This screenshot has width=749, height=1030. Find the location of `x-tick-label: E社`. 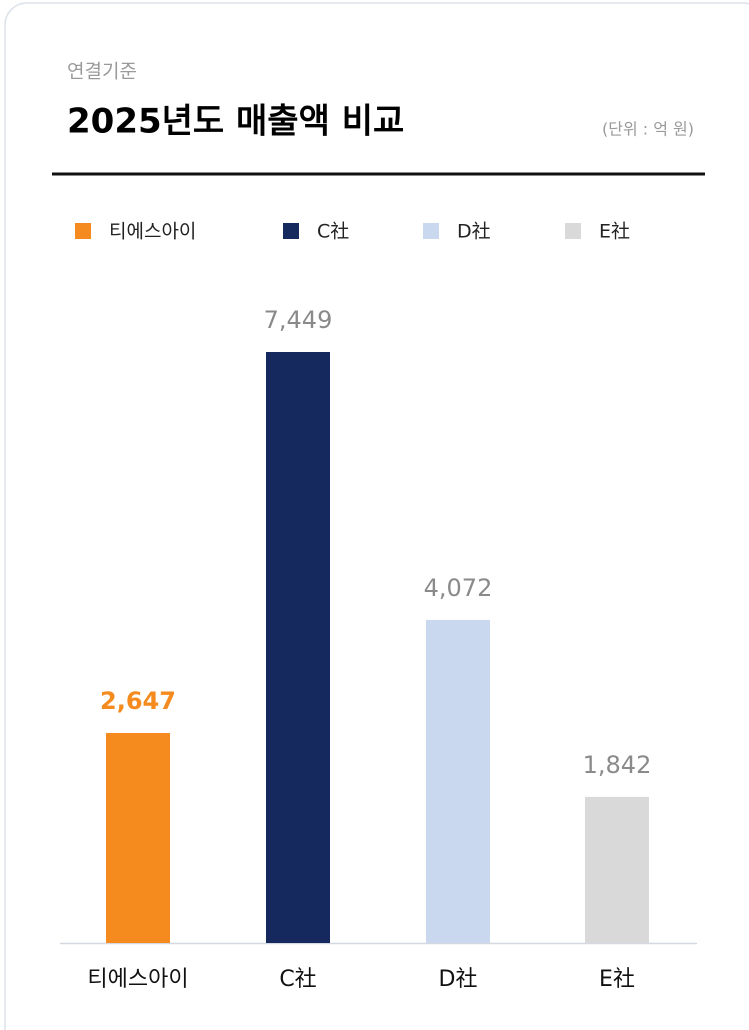

x-tick-label: E社 is located at coordinates (617, 979).